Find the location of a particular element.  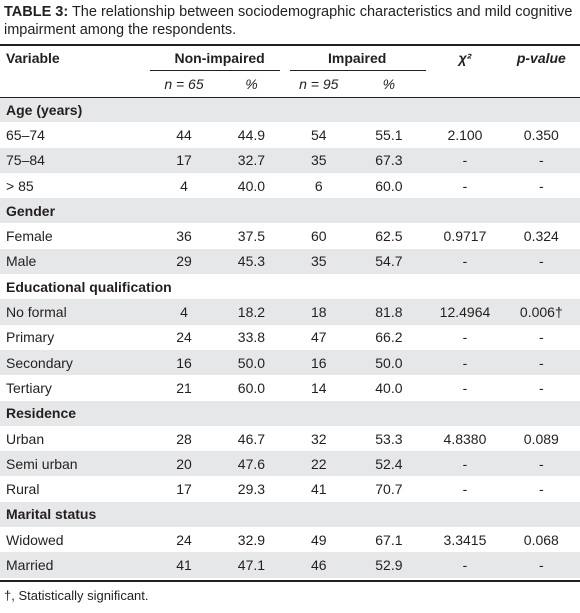

table-footnote: †, Statistically significant. is located at coordinates (76, 595).